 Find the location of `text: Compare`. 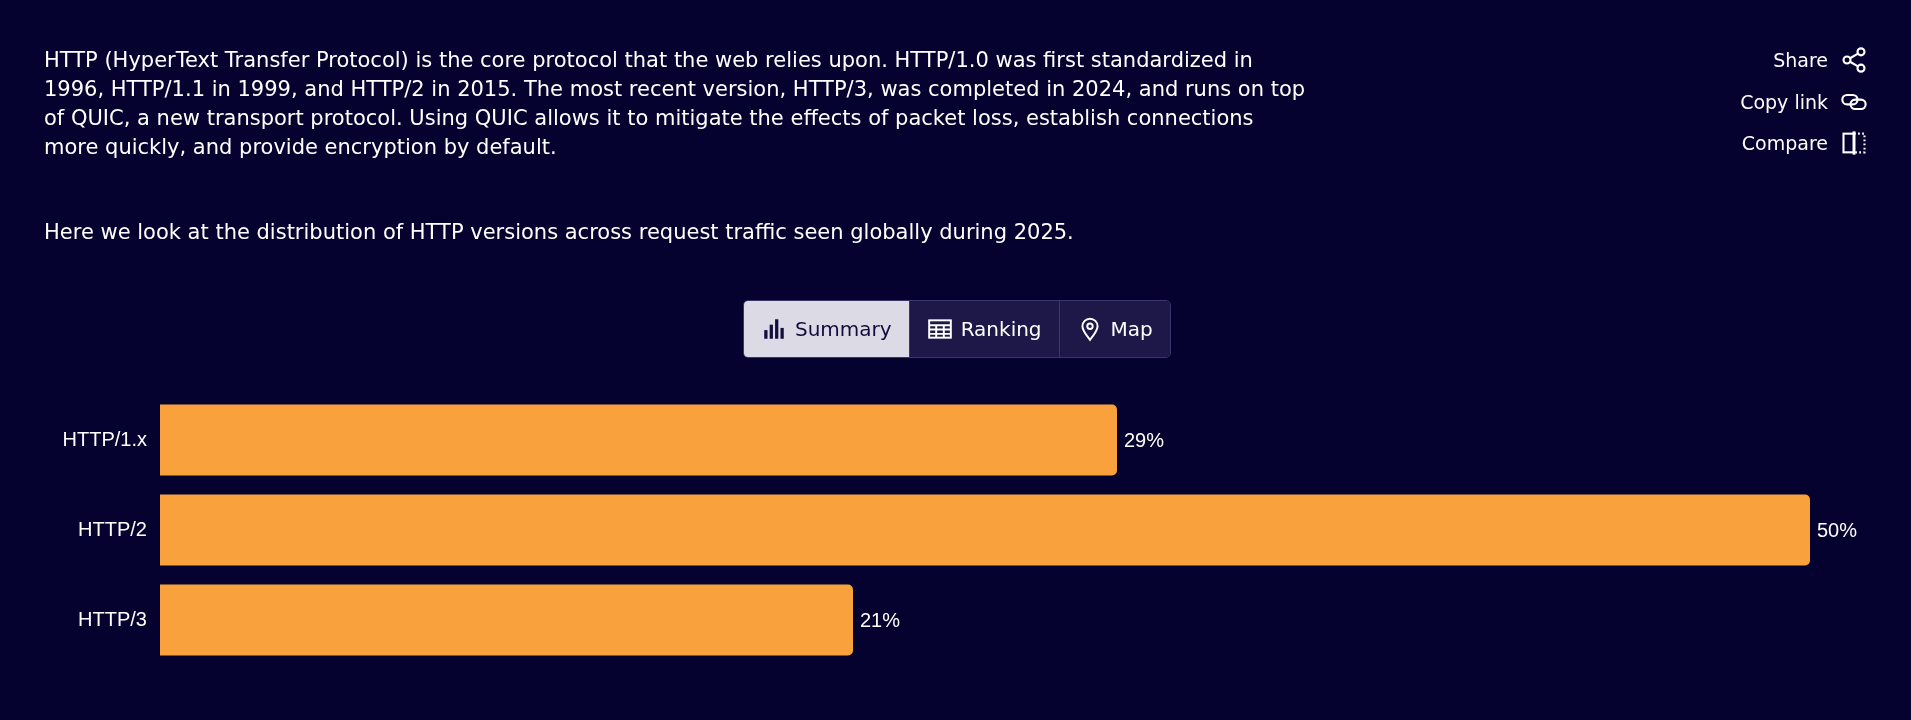

text: Compare is located at coordinates (1784, 143).